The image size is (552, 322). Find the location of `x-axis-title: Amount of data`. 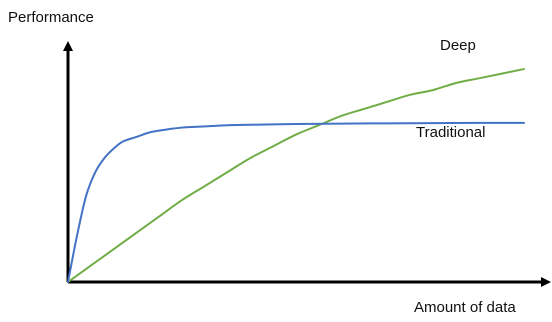

x-axis-title: Amount of data is located at coordinates (465, 307).